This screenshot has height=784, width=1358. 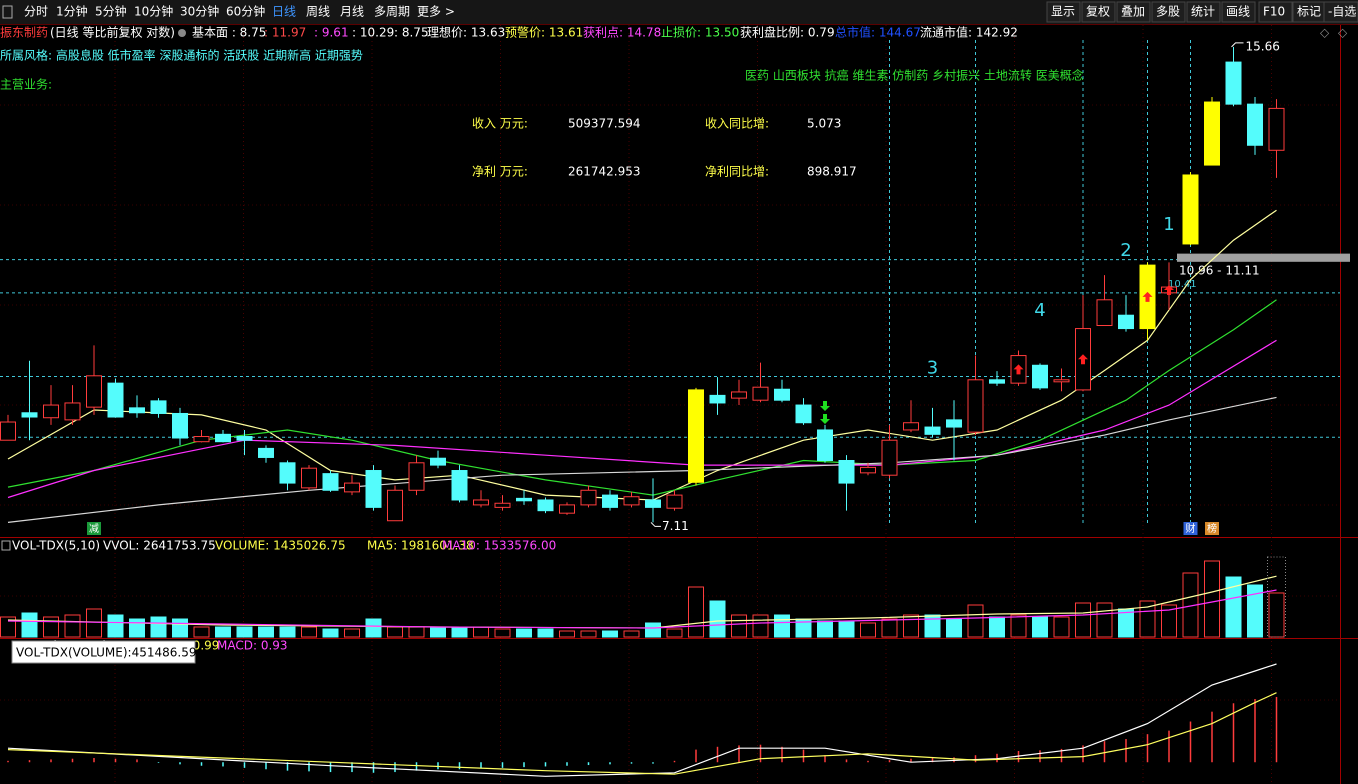 I want to click on panel-icon, so click(x=6, y=545).